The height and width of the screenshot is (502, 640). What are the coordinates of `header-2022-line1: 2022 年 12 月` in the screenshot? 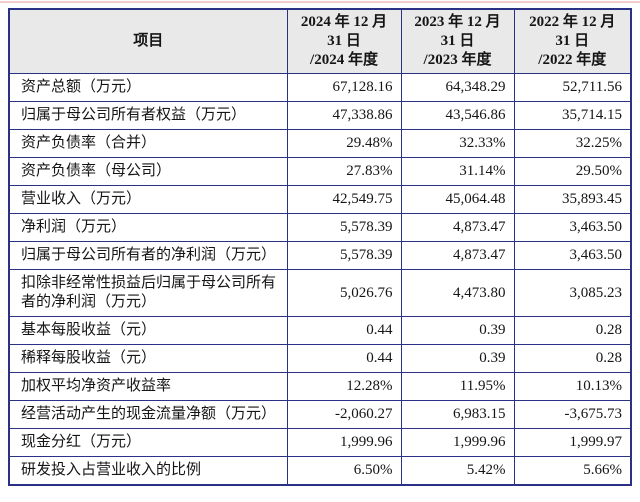 It's located at (572, 22).